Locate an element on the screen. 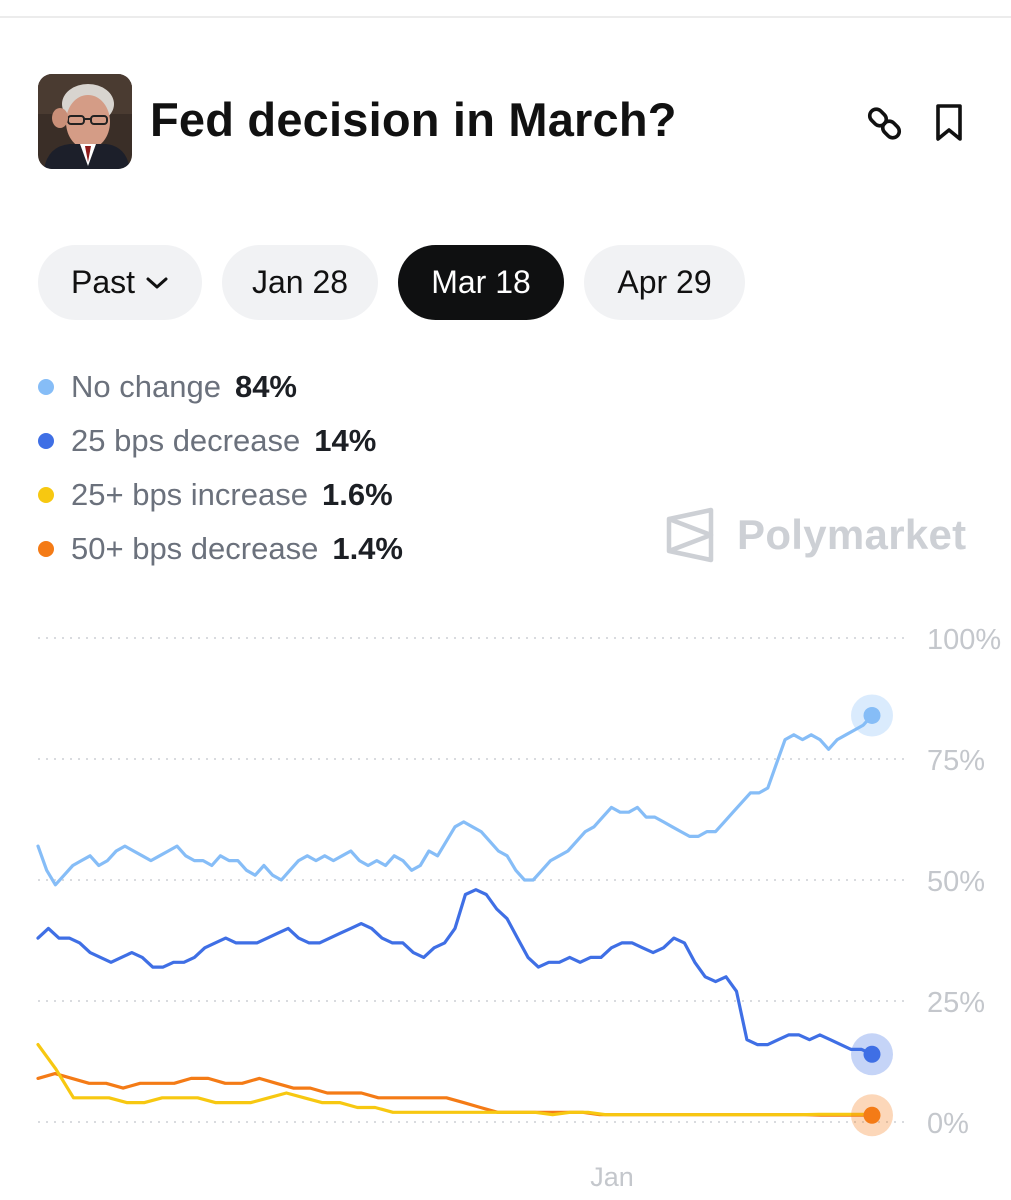 The height and width of the screenshot is (1200, 1011). legend-item-no-change: No change 84% is located at coordinates (220, 387).